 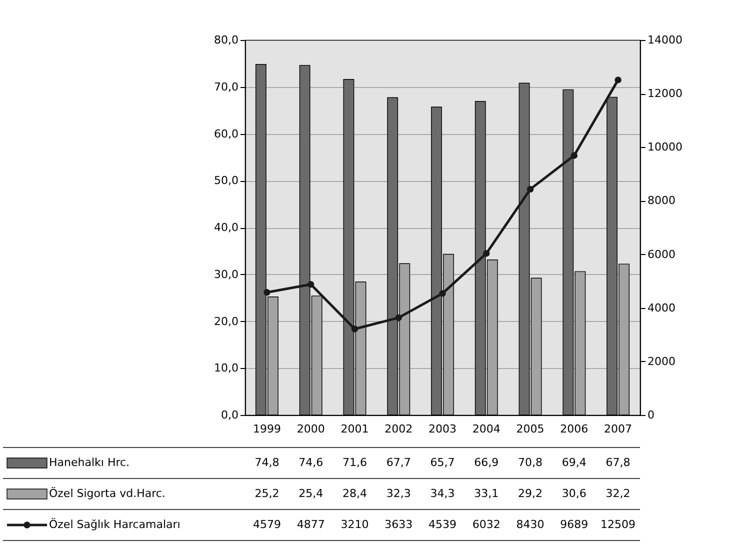 What do you see at coordinates (486, 462) in the screenshot?
I see `data-label: 66,9` at bounding box center [486, 462].